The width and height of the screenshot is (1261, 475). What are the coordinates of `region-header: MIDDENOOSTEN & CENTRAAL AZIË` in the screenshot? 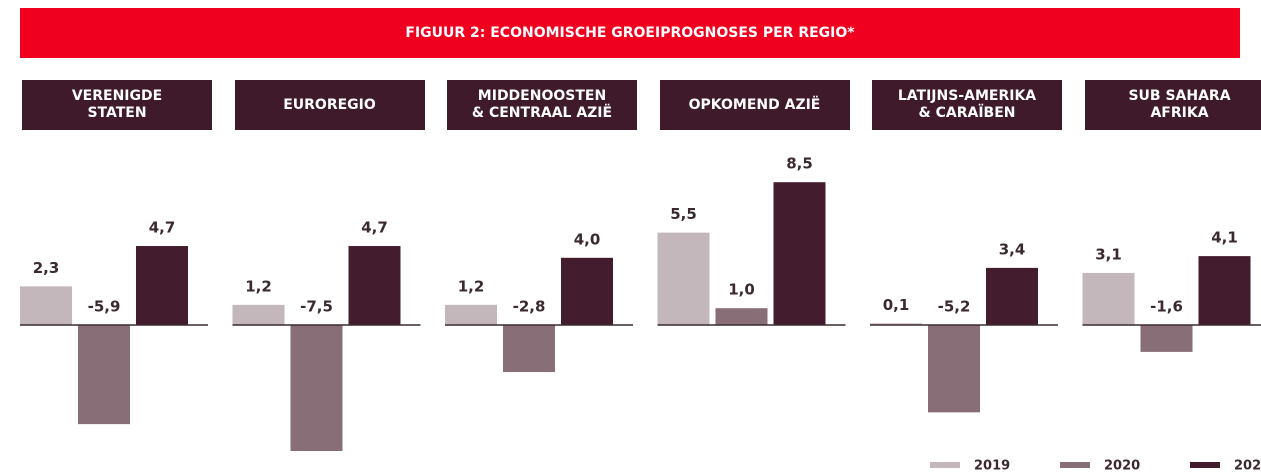 It's located at (542, 105).